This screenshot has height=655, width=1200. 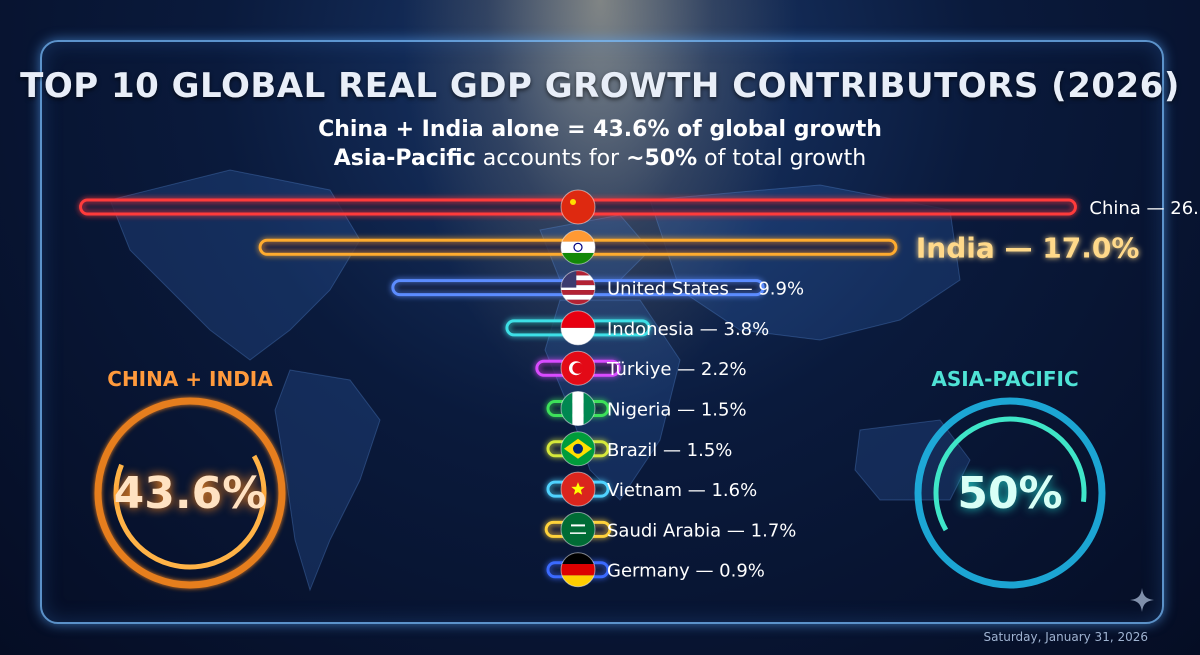 I want to click on map-south-america, so click(x=327, y=480).